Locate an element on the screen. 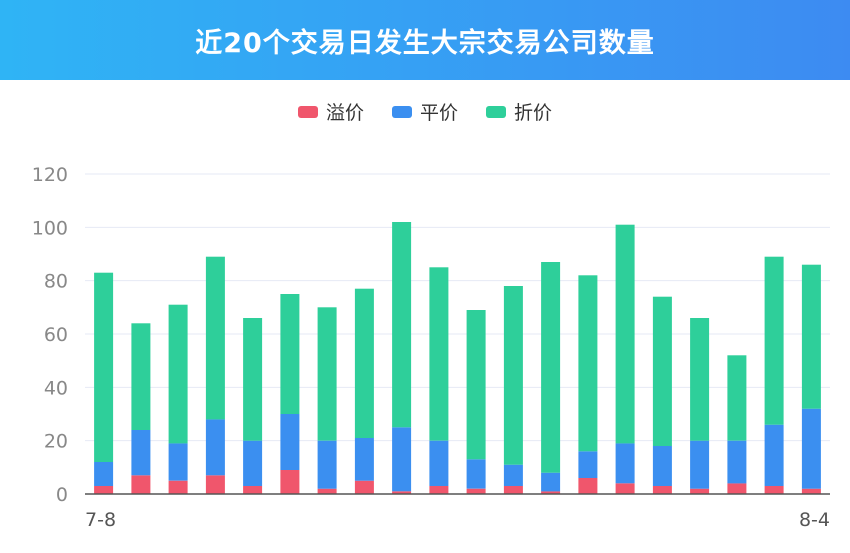 The height and width of the screenshot is (553, 850). legend-swatch-discount is located at coordinates (496, 111).